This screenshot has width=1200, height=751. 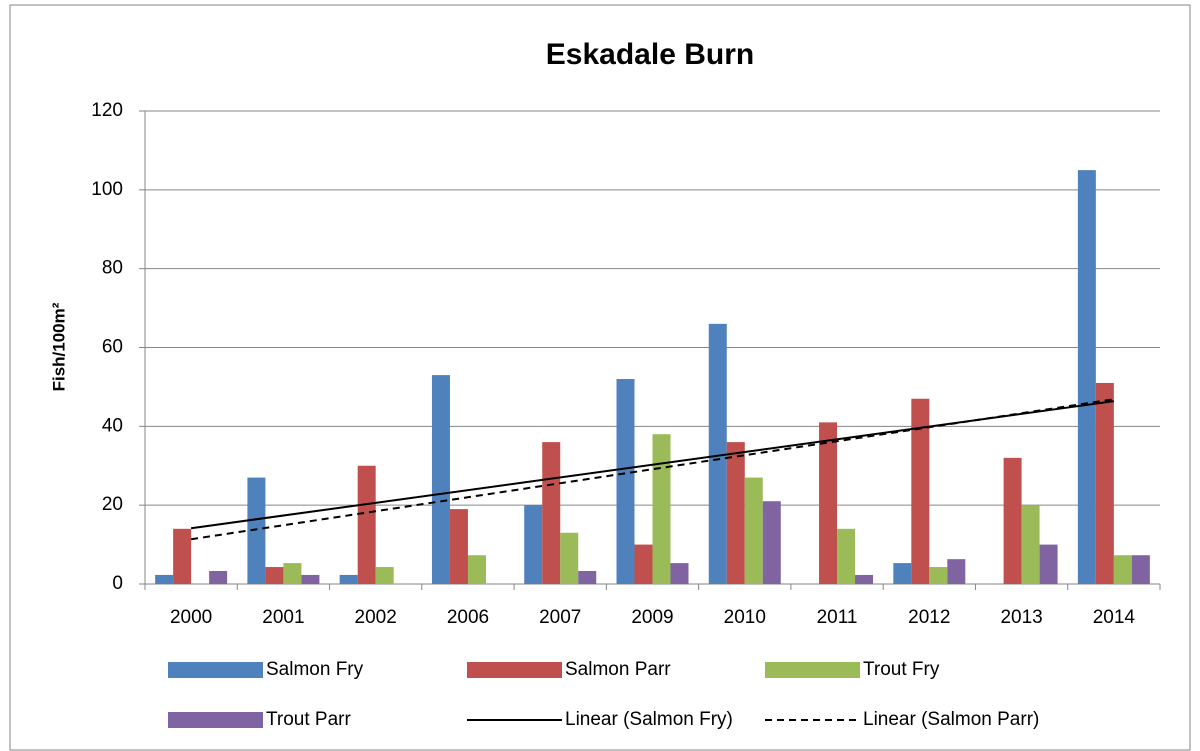 I want to click on x-tick-label: 2012, so click(x=929, y=617).